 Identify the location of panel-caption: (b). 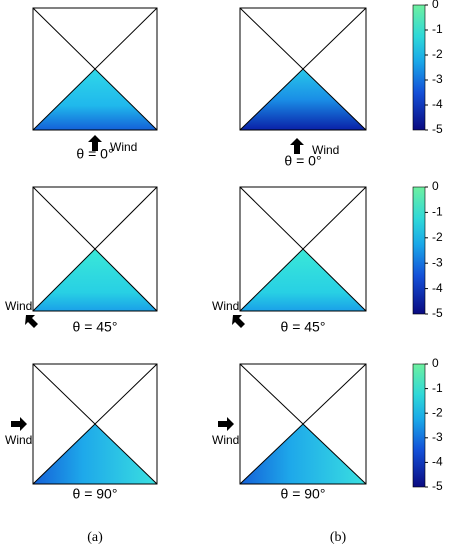
(338, 537).